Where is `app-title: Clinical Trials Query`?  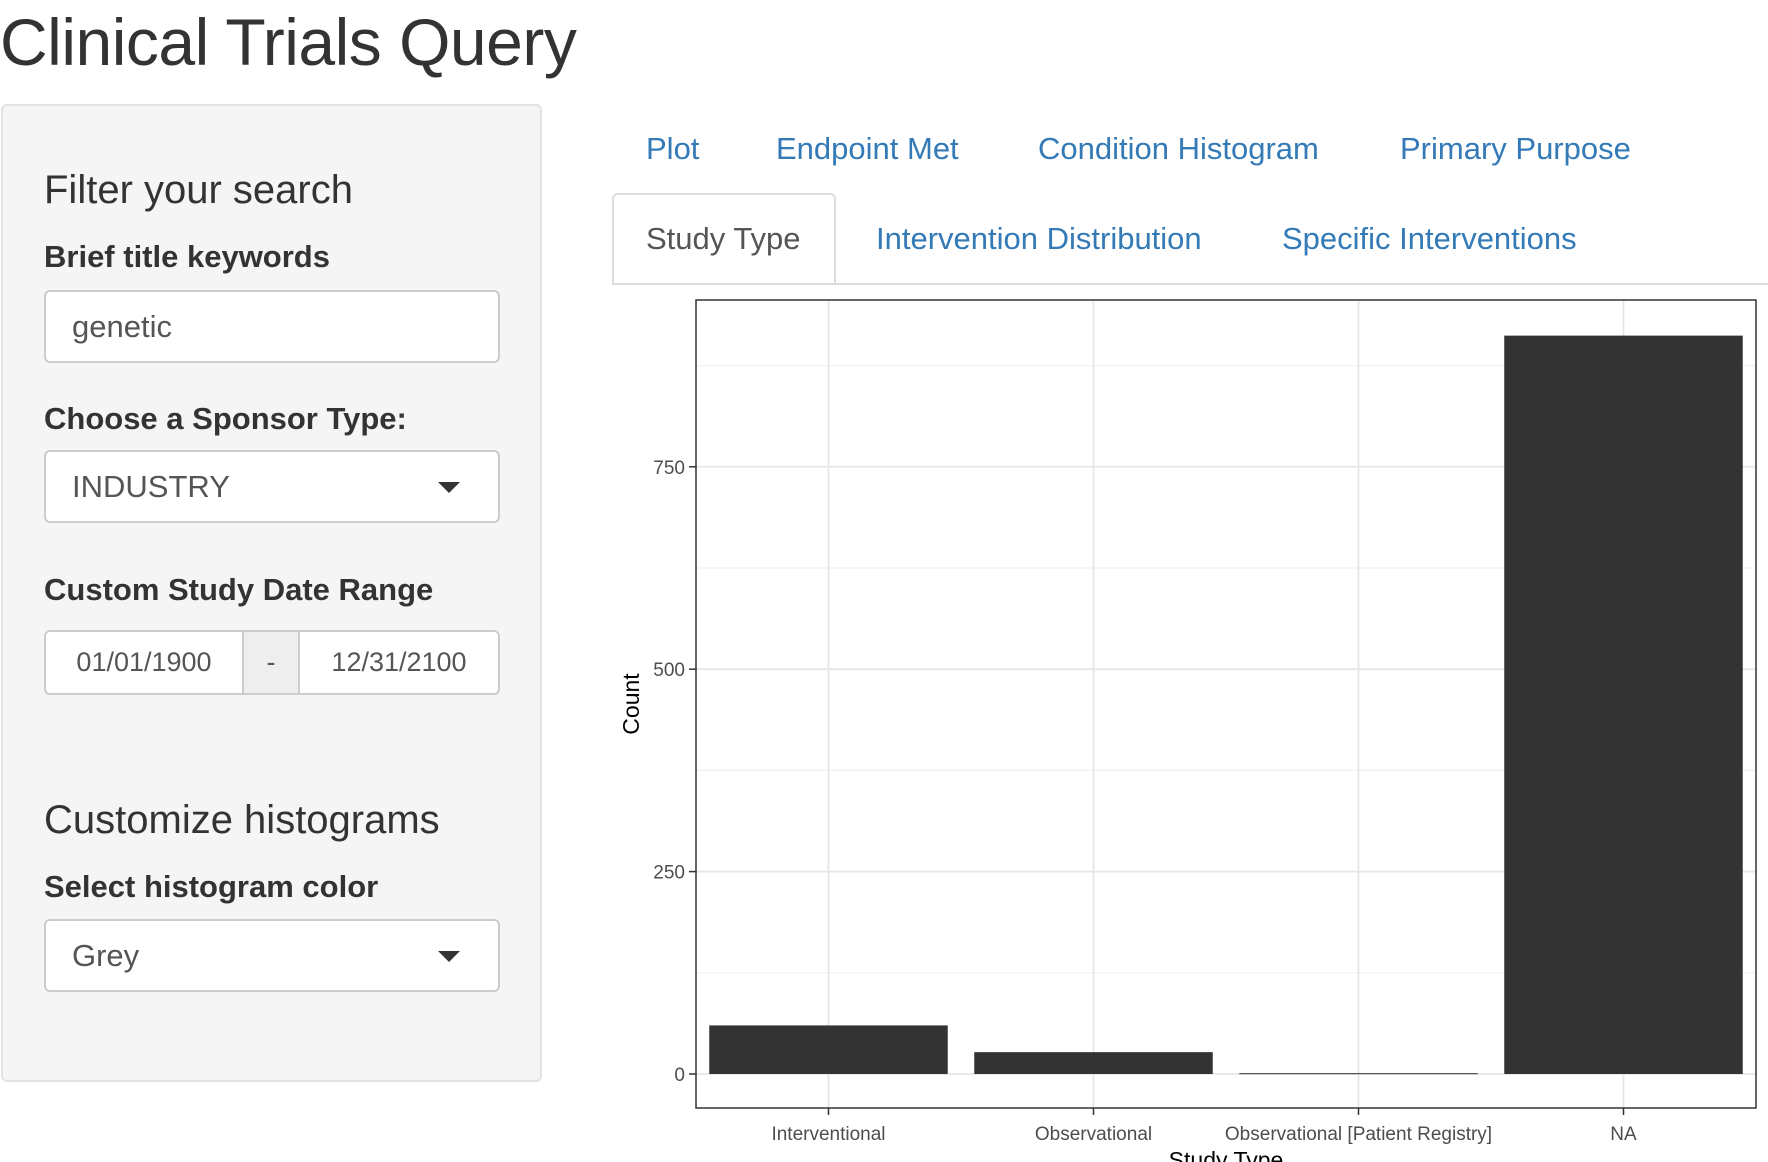
app-title: Clinical Trials Query is located at coordinates (288, 42).